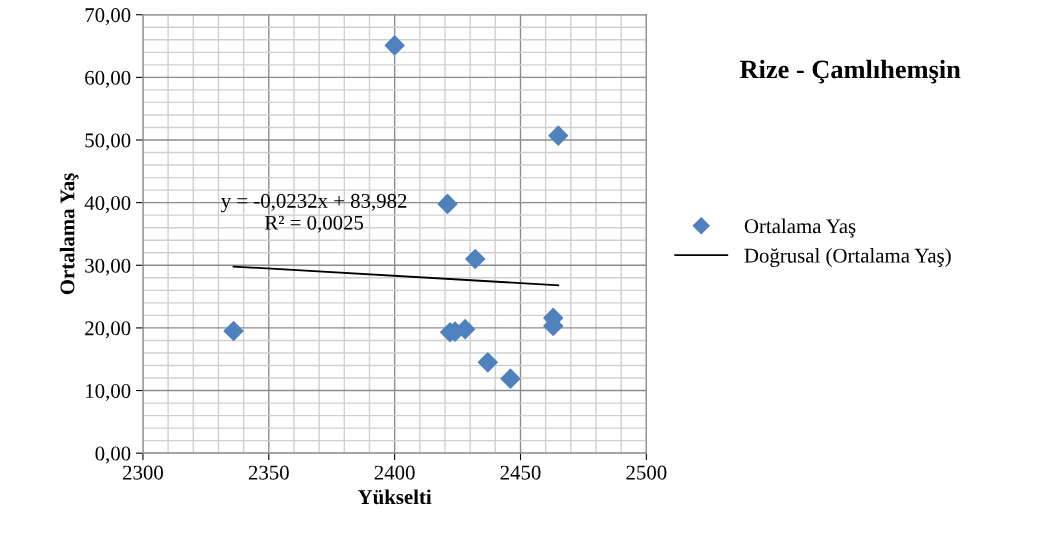 The image size is (1051, 546). What do you see at coordinates (108, 17) in the screenshot?
I see `y-tick-label: 70,00` at bounding box center [108, 17].